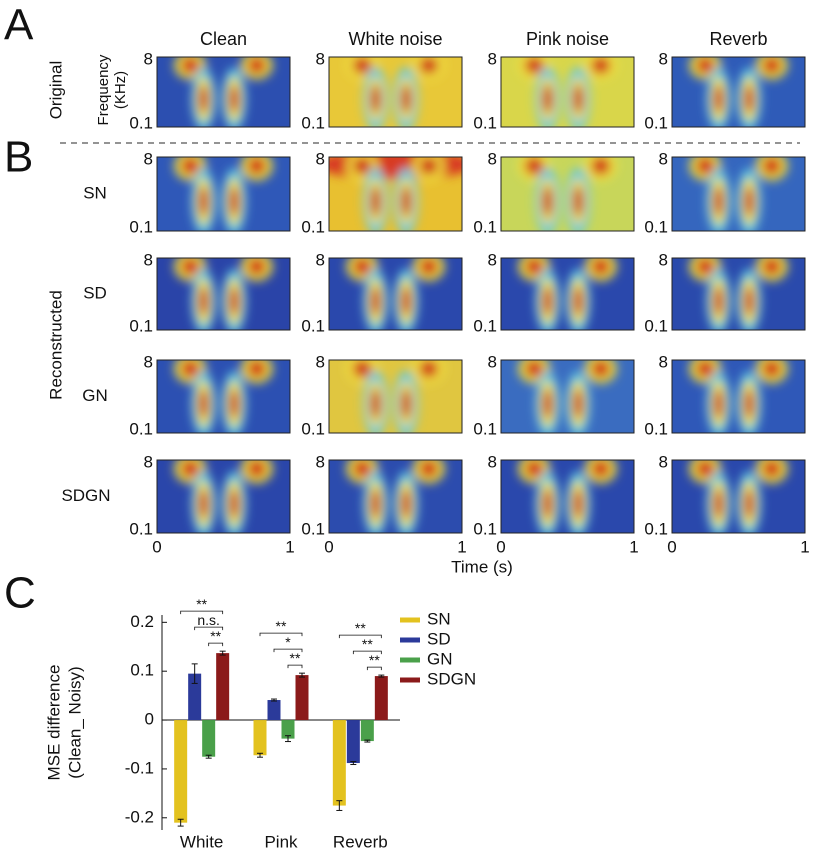  What do you see at coordinates (18, 157) in the screenshot?
I see `panel-label: B` at bounding box center [18, 157].